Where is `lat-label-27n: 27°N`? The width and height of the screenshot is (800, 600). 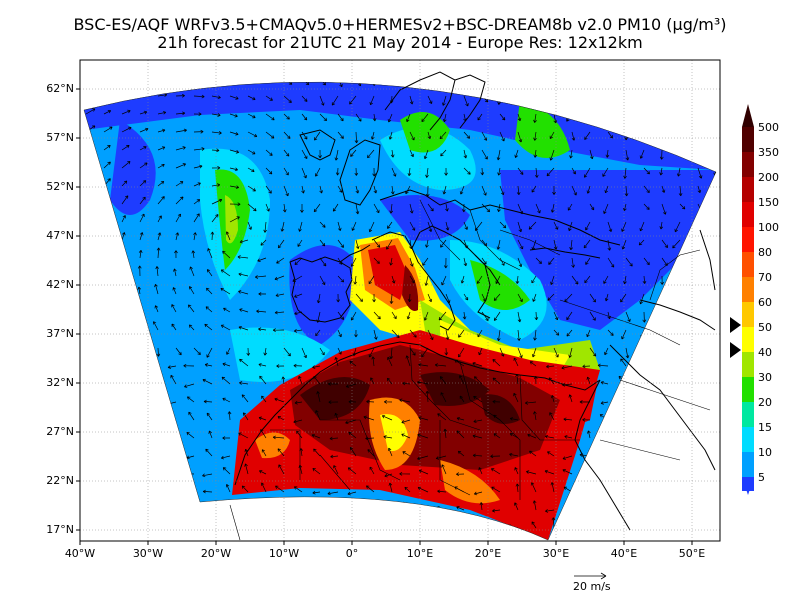 lat-label-27n: 27°N is located at coordinates (60, 431).